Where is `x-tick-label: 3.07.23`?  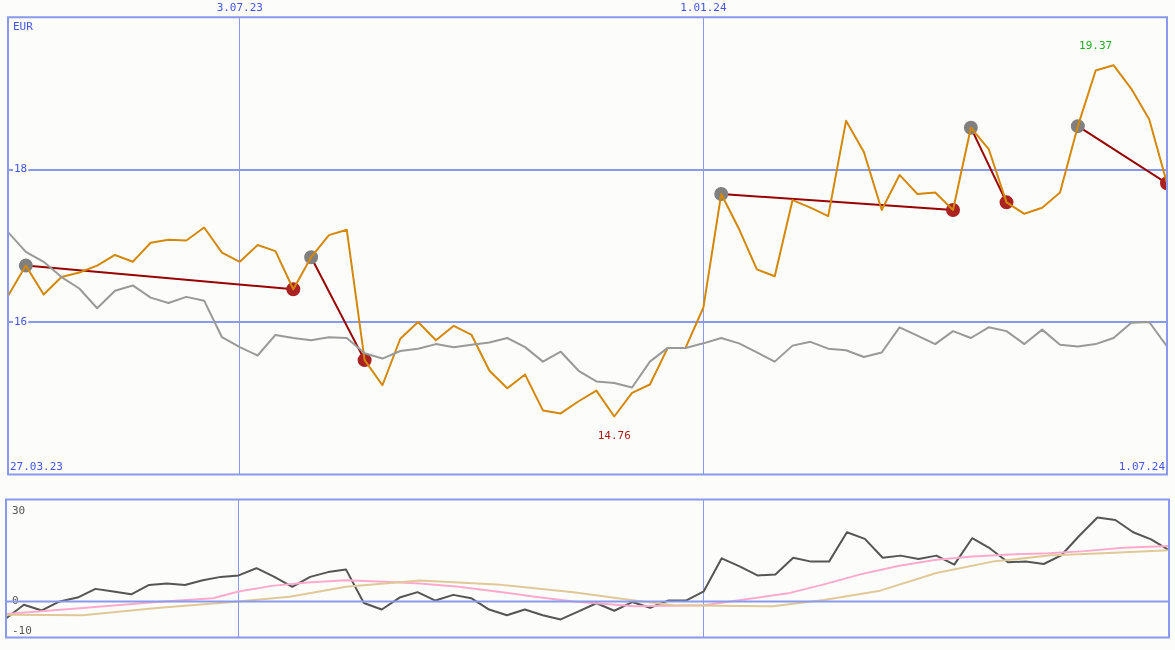 x-tick-label: 3.07.23 is located at coordinates (239, 8).